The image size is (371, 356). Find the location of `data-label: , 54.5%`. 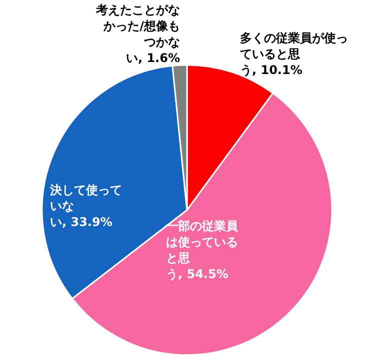

data-label: , 54.5% is located at coordinates (203, 274).